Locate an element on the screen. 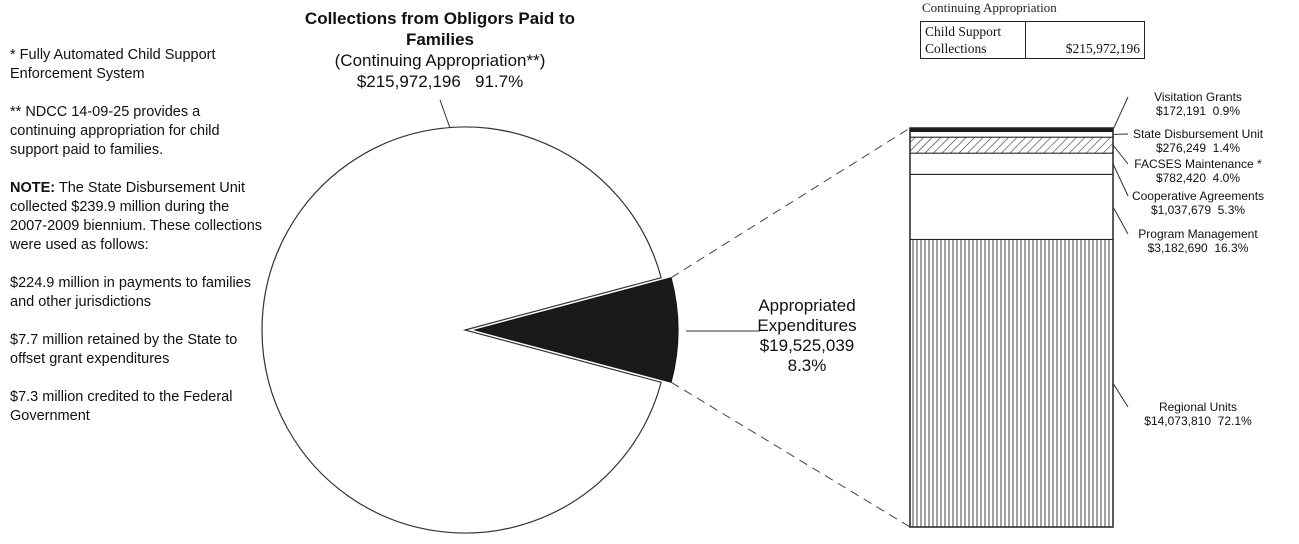  note-label: NOTE: is located at coordinates (33, 188).